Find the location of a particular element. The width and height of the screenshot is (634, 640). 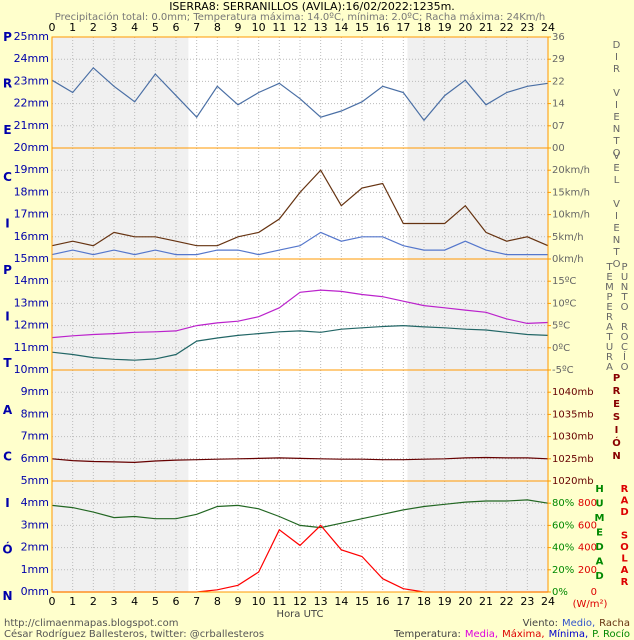

y-tick-label: 10km/h is located at coordinates (571, 215).